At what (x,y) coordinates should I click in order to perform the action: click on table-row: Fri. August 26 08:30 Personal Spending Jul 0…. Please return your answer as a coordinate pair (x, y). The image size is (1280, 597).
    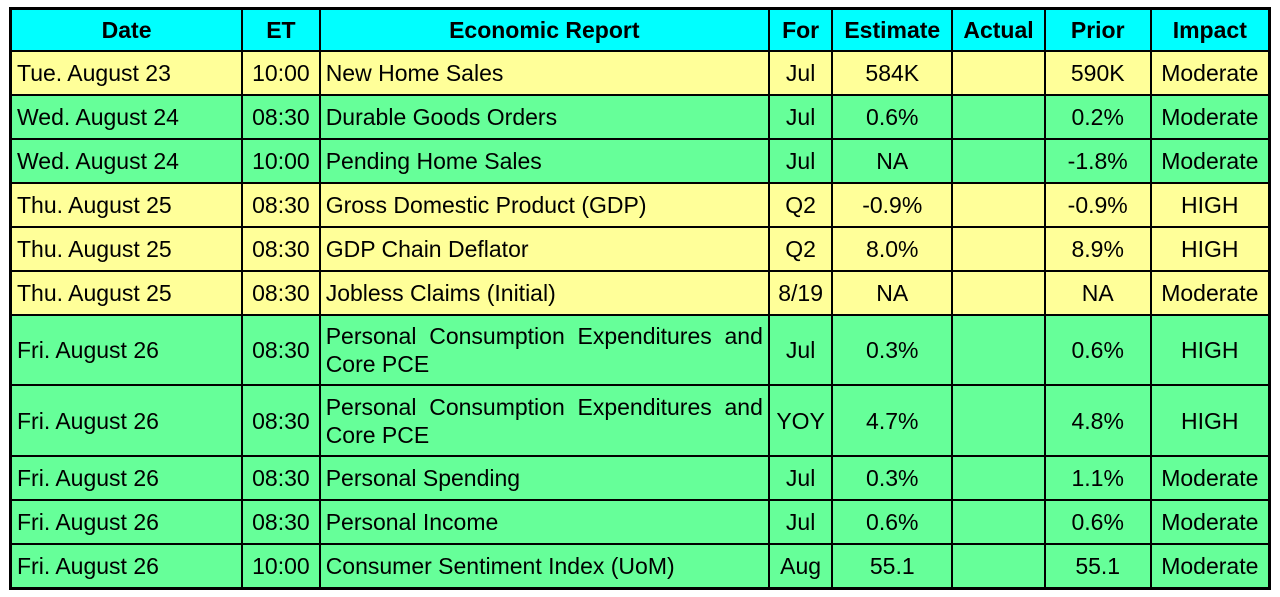
    Looking at the image, I should click on (640, 478).